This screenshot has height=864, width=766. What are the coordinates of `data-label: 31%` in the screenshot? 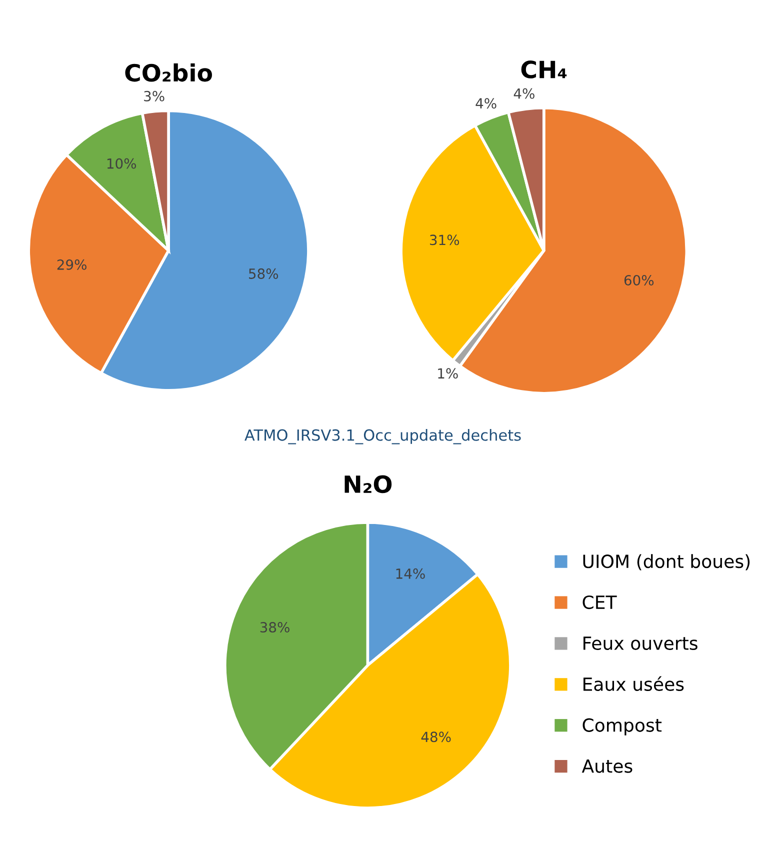 It's located at (445, 240).